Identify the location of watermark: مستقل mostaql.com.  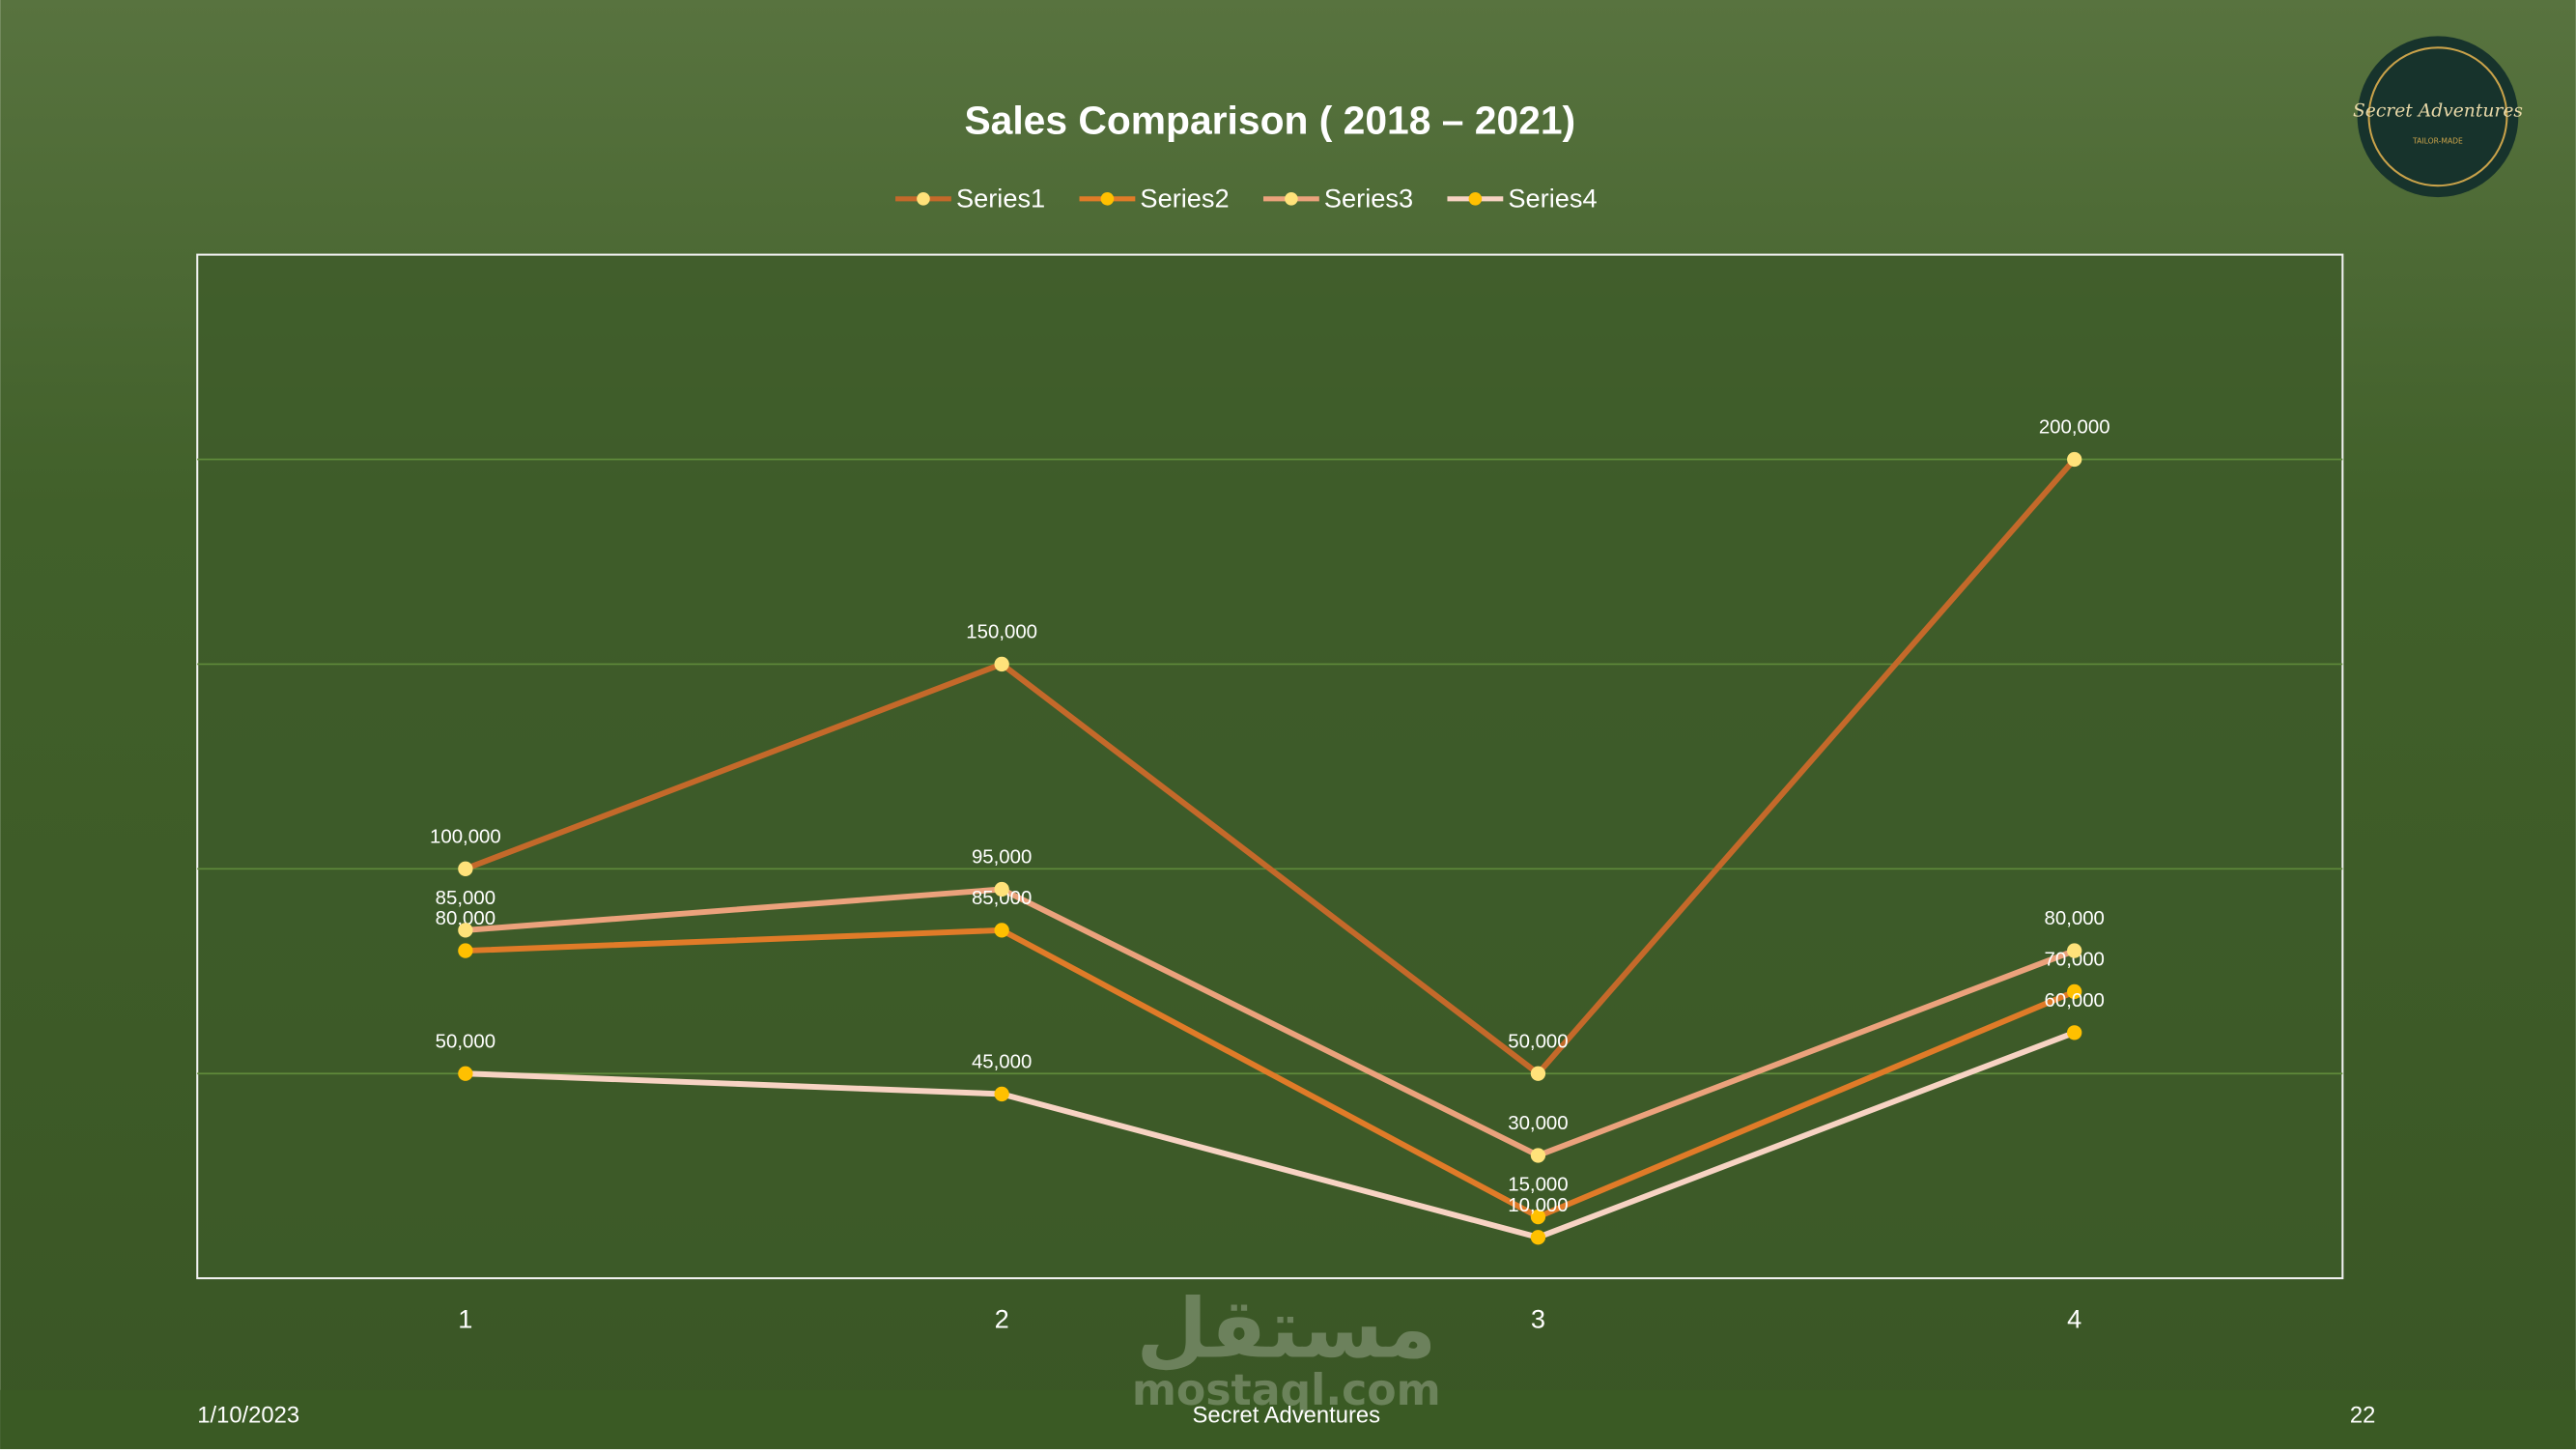
(1286, 1348).